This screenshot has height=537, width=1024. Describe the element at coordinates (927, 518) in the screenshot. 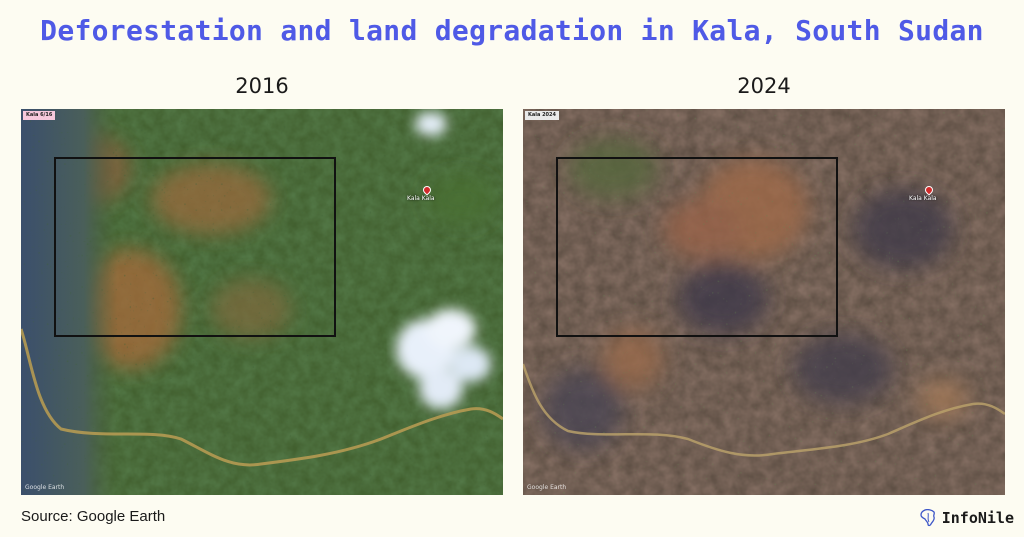

I see `africa-nile-icon` at that location.